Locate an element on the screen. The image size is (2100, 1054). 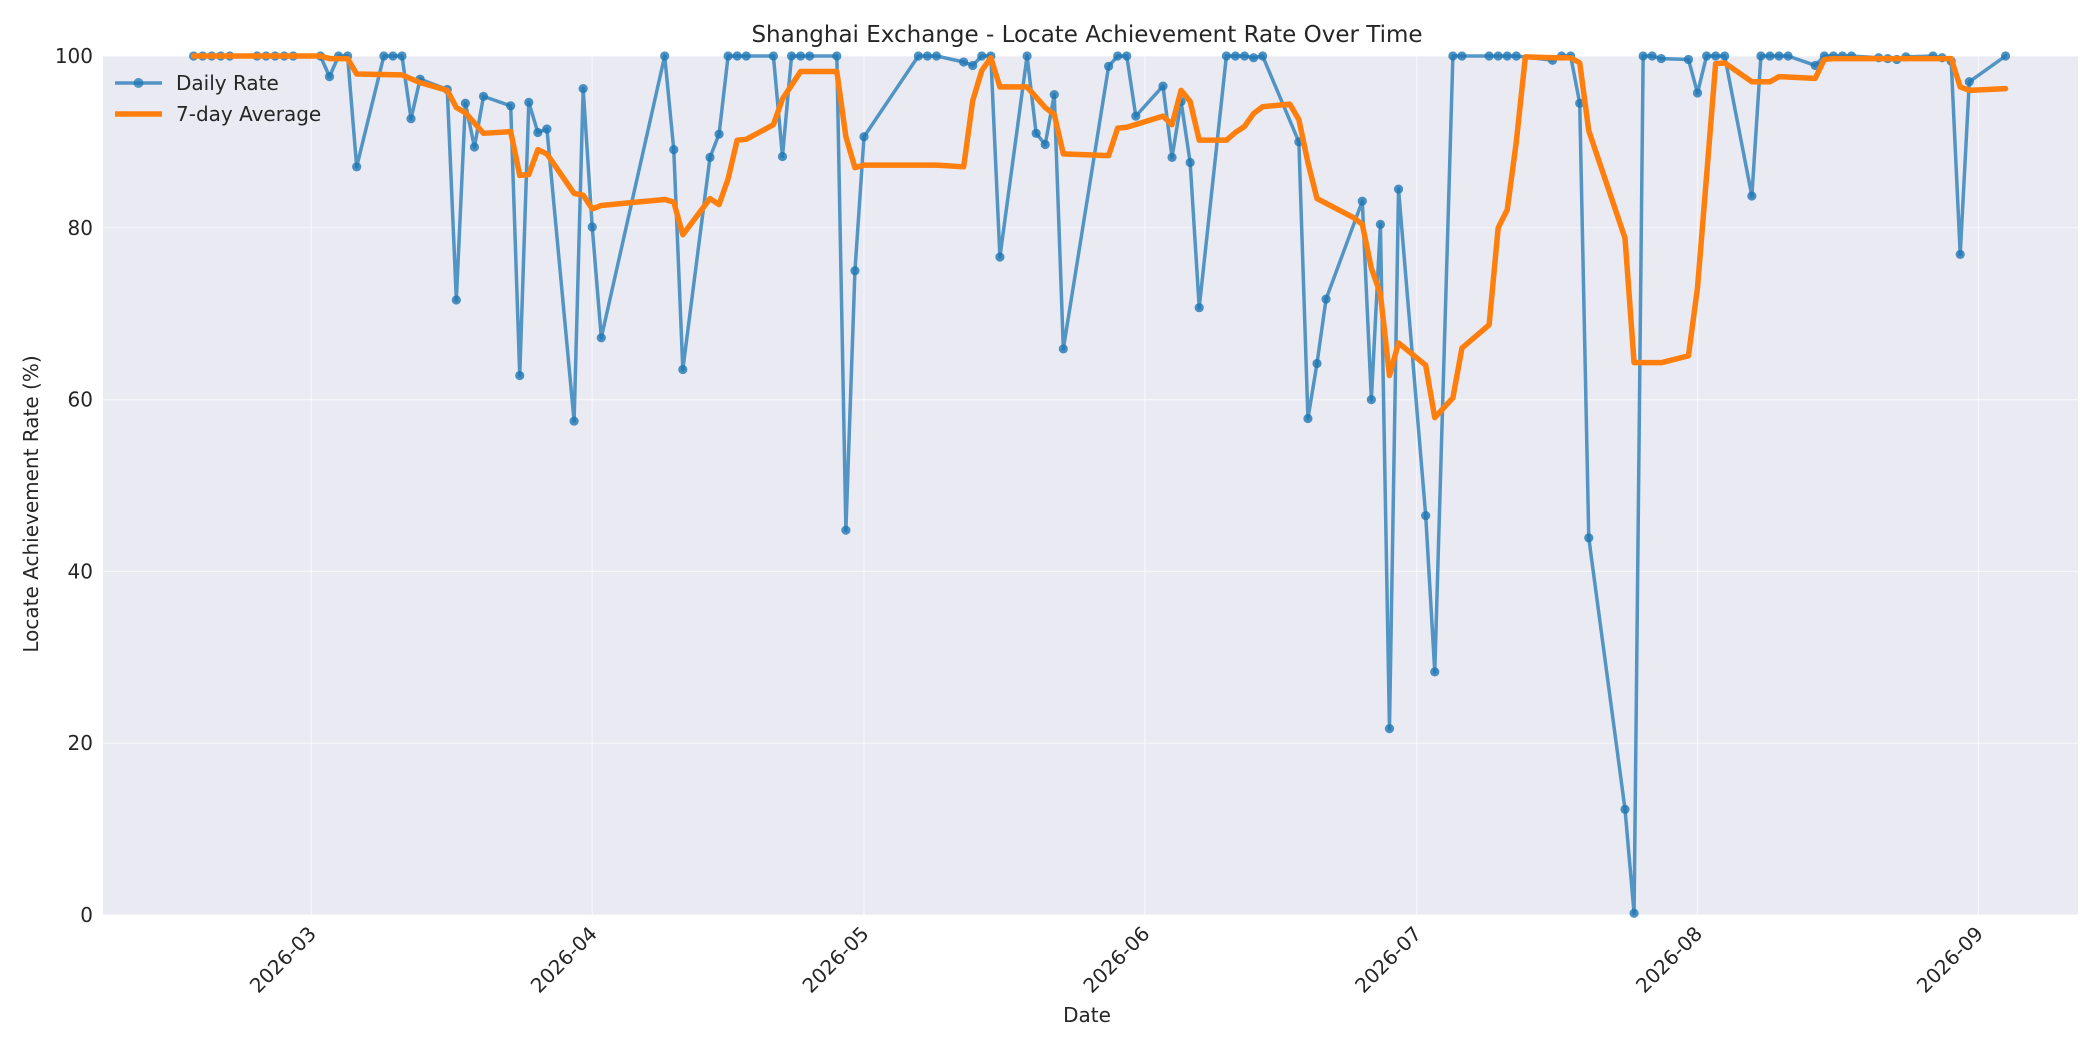
y-tick-label-5: 100 is located at coordinates (74, 56).